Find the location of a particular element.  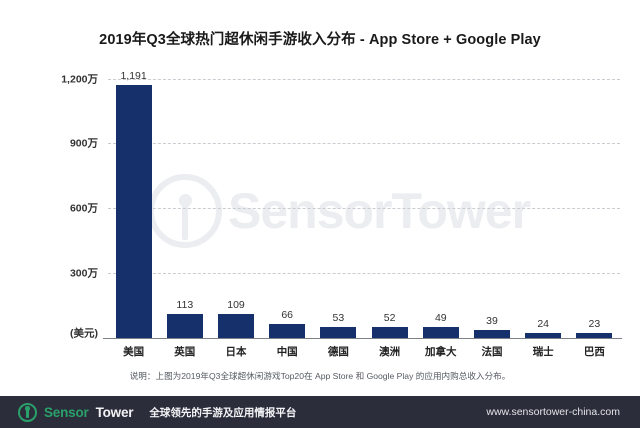

footer-tagline: 全球领先的手游及应用情报平台 is located at coordinates (223, 412).